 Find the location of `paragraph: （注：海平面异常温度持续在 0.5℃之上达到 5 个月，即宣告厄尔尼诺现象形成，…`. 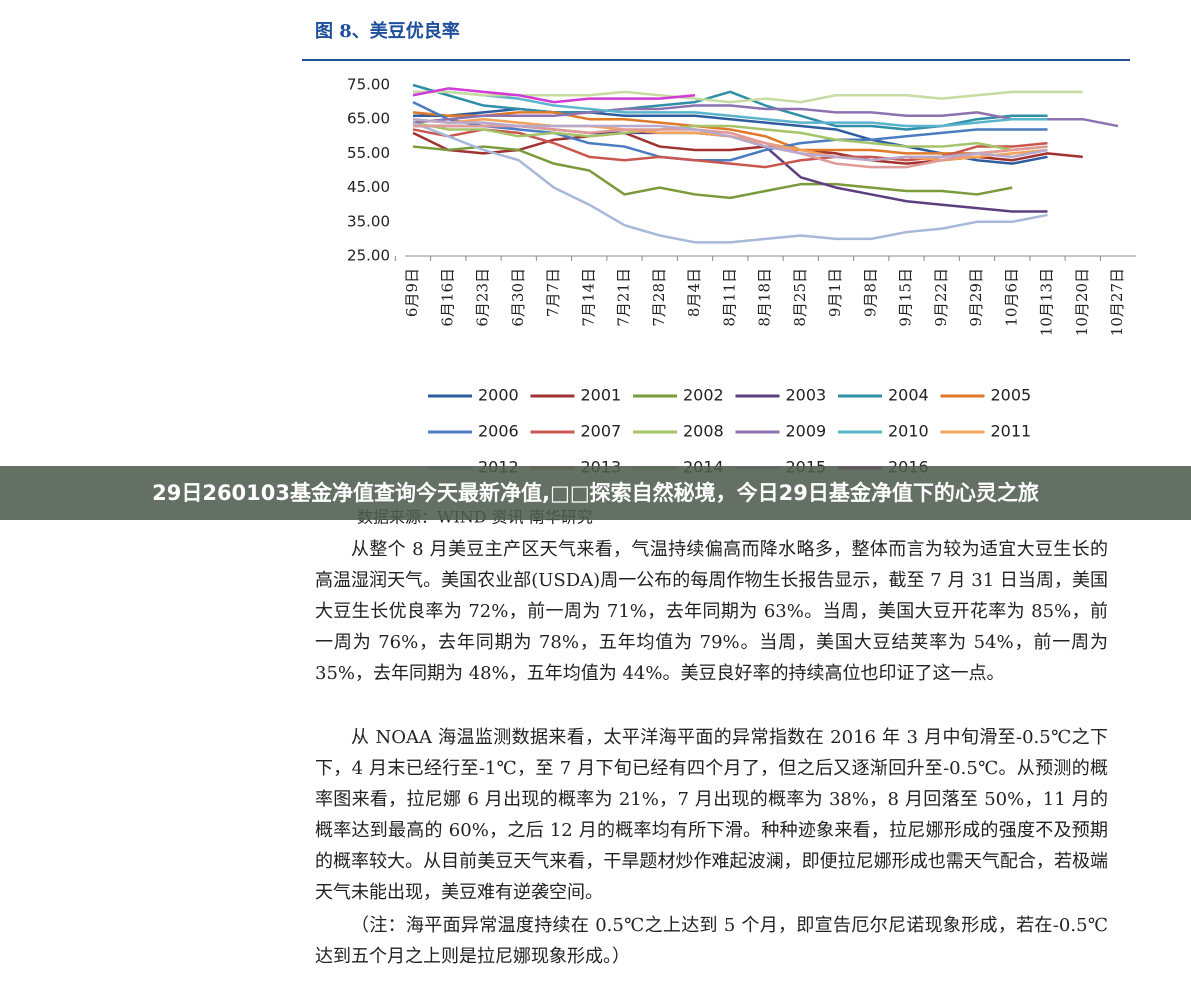

paragraph: （注：海平面异常温度持续在 0.5℃之上达到 5 个月，即宣告厄尔尼诺现象形成，… is located at coordinates (711, 941).